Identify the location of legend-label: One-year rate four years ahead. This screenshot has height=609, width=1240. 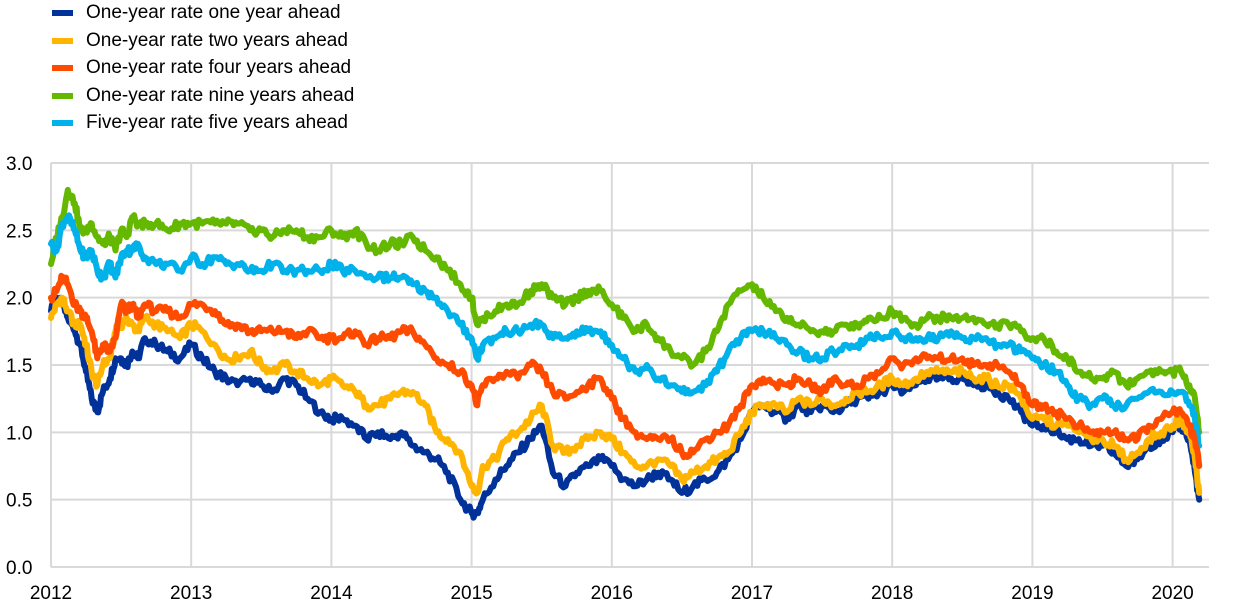
(219, 67).